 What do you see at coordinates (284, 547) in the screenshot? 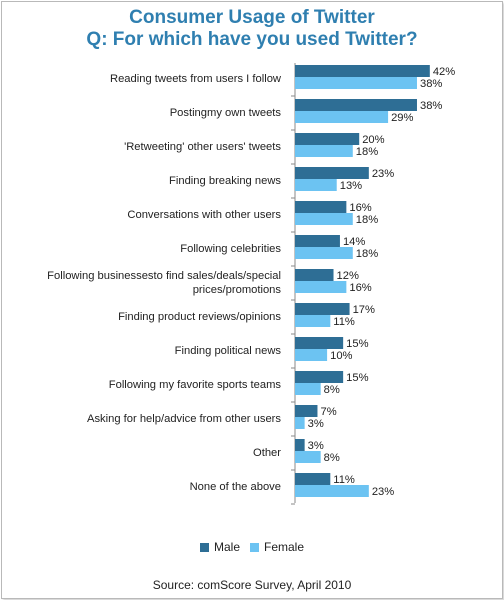
I see `legend-label-female: Female` at bounding box center [284, 547].